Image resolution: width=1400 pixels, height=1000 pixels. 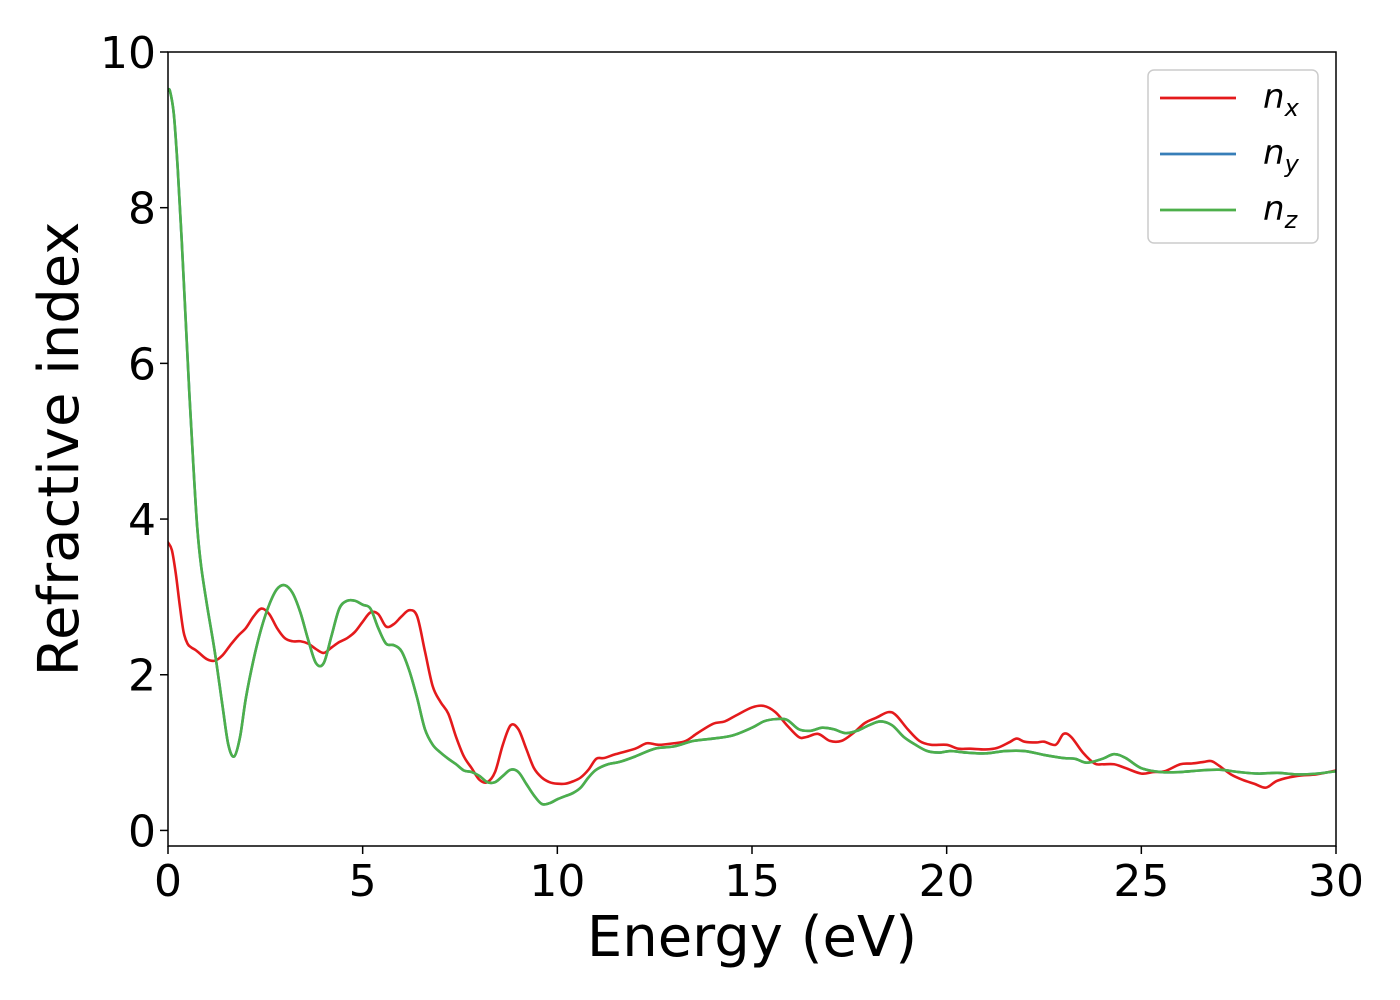 I want to click on y-axis-title: Refractive index, so click(x=59, y=449).